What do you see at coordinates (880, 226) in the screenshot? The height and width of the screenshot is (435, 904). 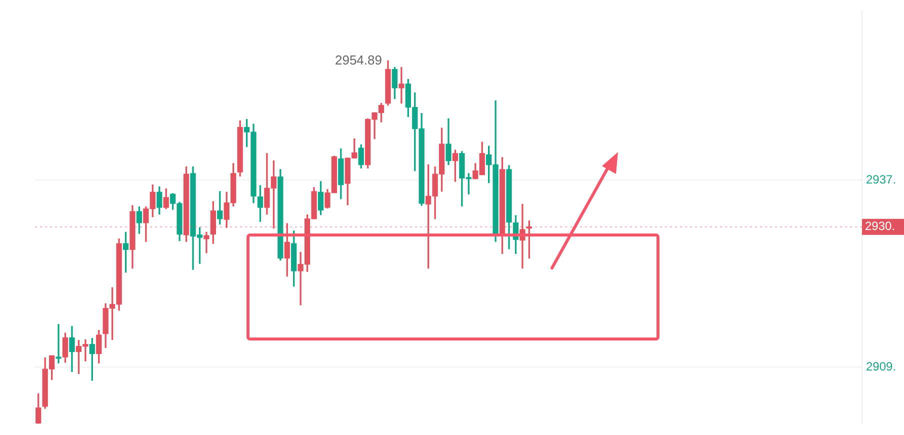 I see `ref-line-label: 2930.` at bounding box center [880, 226].